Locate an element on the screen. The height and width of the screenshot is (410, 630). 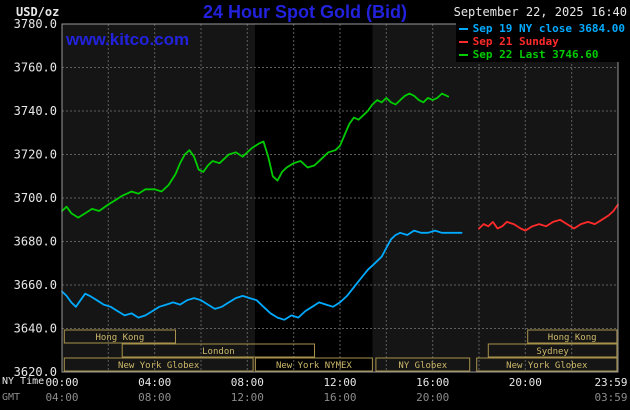
x-tick-label: 04:00 is located at coordinates (154, 382).